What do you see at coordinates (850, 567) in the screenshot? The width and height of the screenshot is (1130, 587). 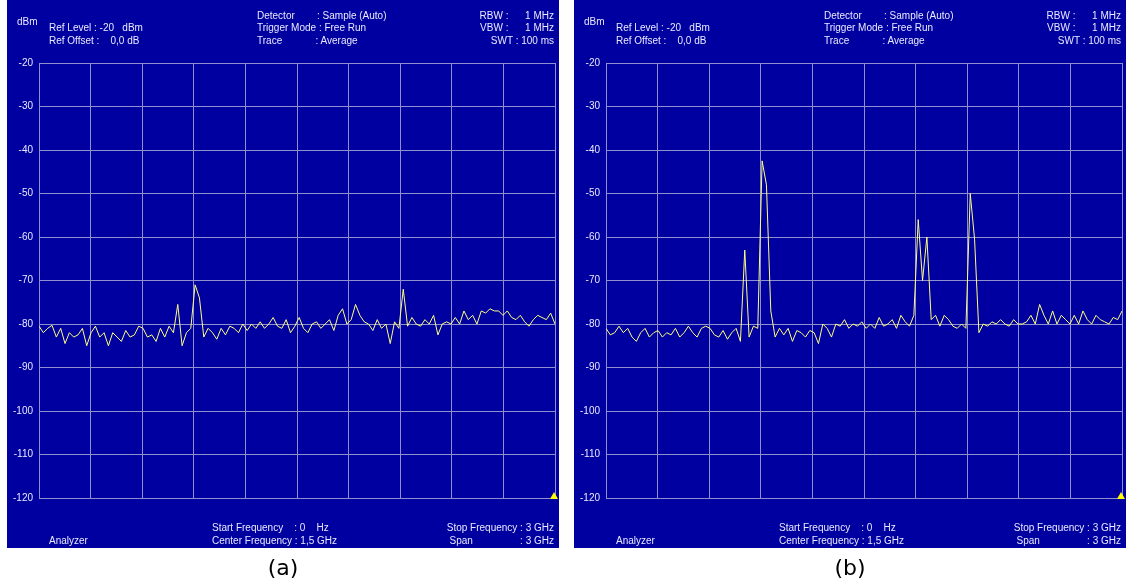 I see `text: (b)` at bounding box center [850, 567].